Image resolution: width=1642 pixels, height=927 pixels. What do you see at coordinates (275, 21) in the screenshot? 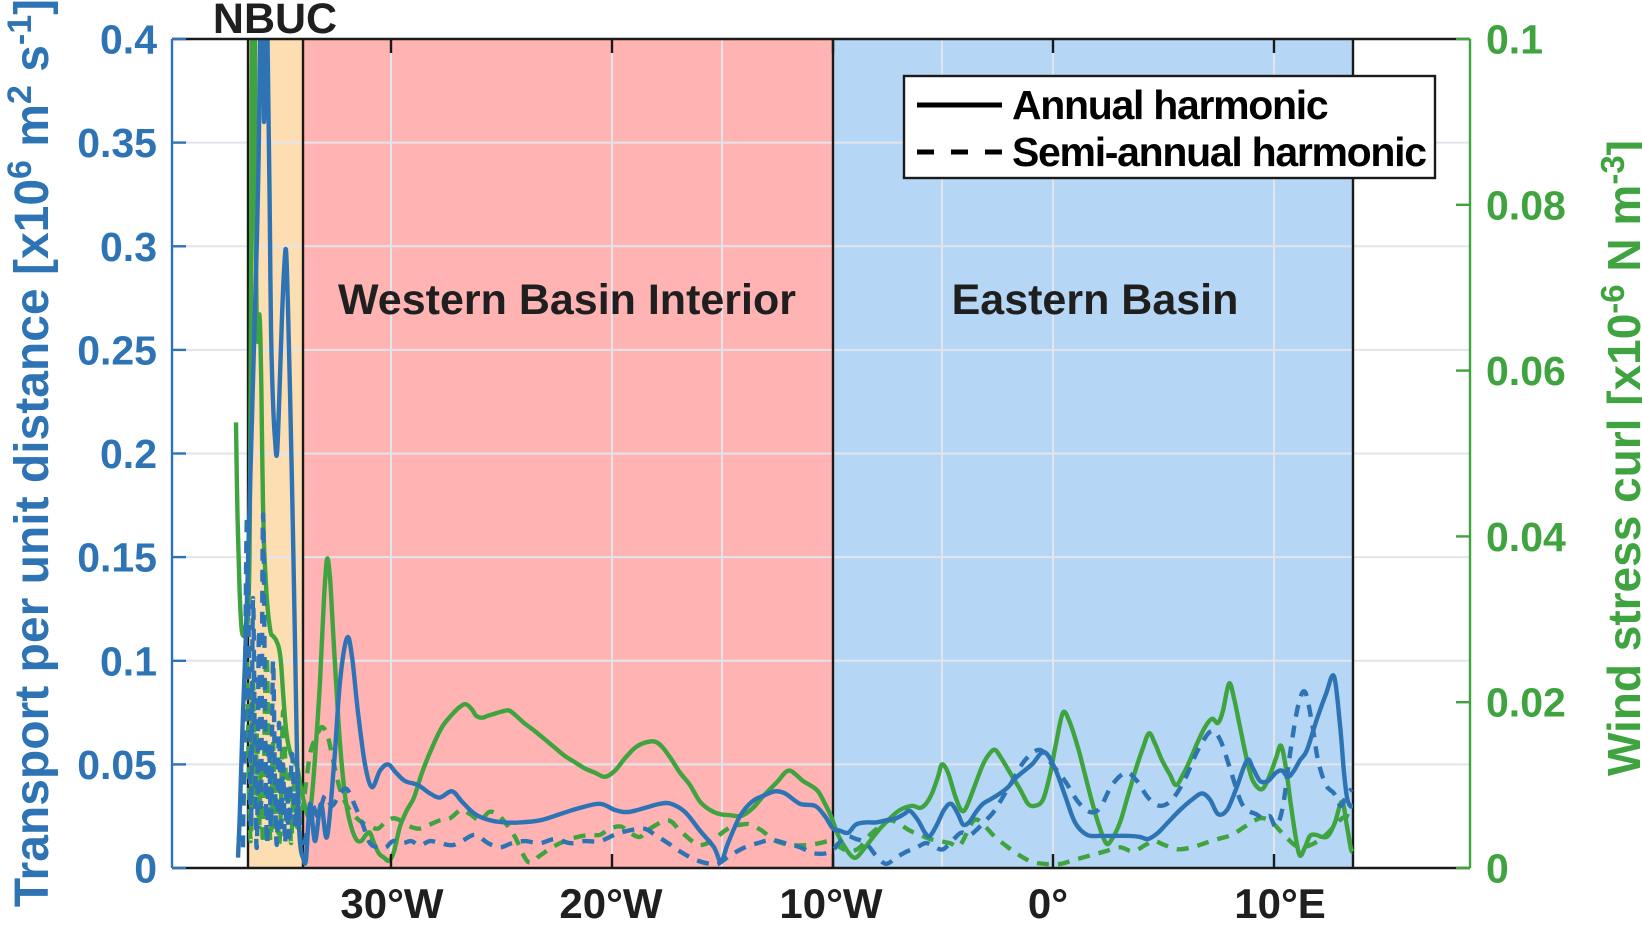
I see `svg-text: NBUC` at bounding box center [275, 21].